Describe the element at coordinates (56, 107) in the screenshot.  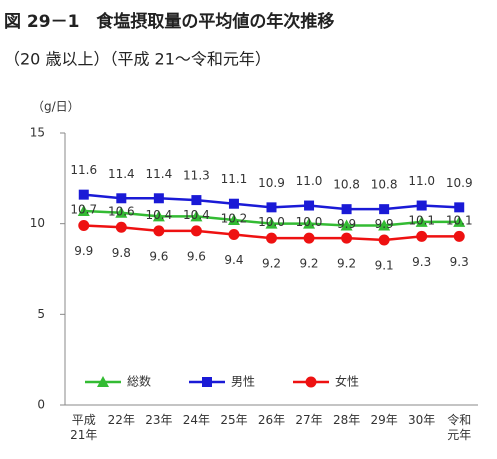
I see `y-axis-label: （g/日）` at that location.